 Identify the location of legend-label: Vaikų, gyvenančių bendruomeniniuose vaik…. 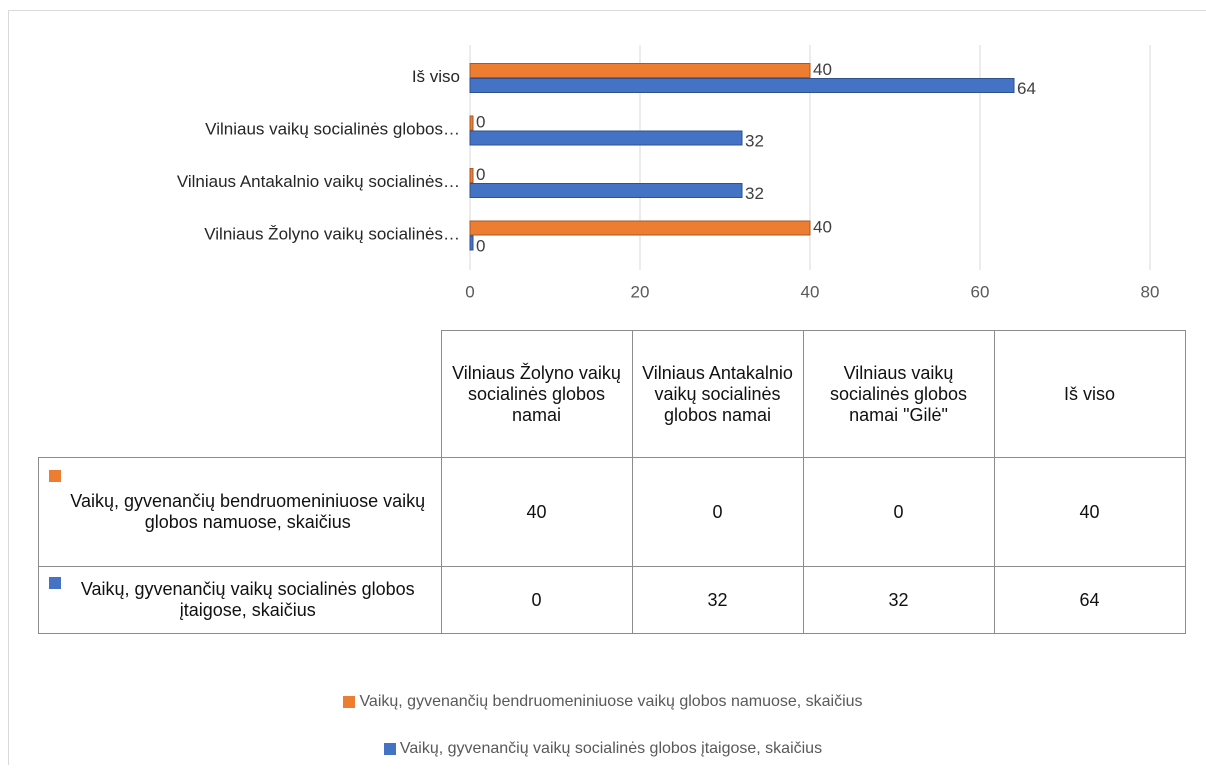
(610, 702).